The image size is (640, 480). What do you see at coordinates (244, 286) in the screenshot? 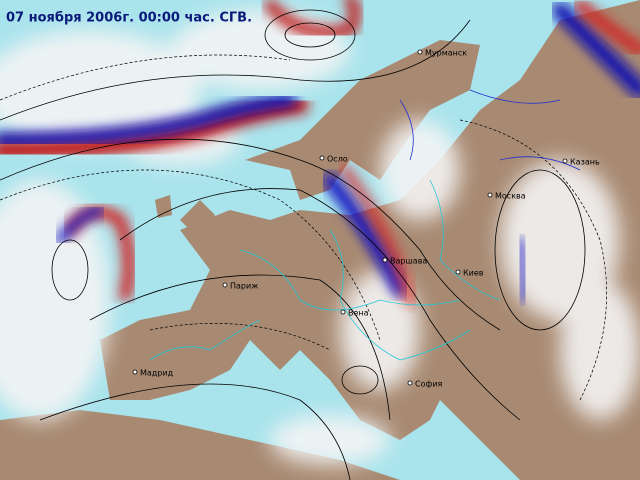
I see `city-label: Париж` at bounding box center [244, 286].